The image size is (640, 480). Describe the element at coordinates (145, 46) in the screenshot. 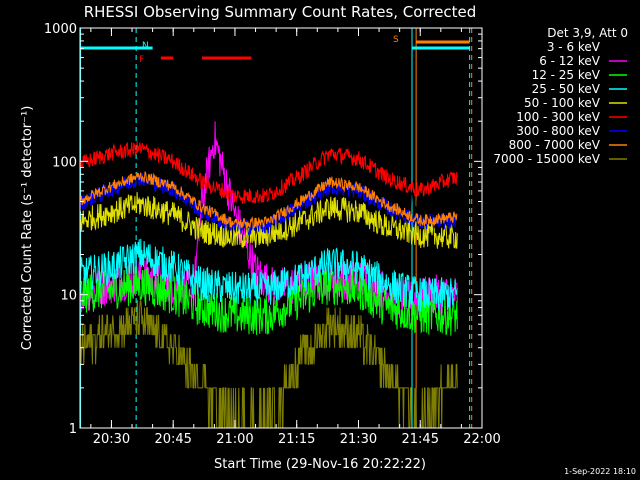

I see `flag-label-n: N` at that location.